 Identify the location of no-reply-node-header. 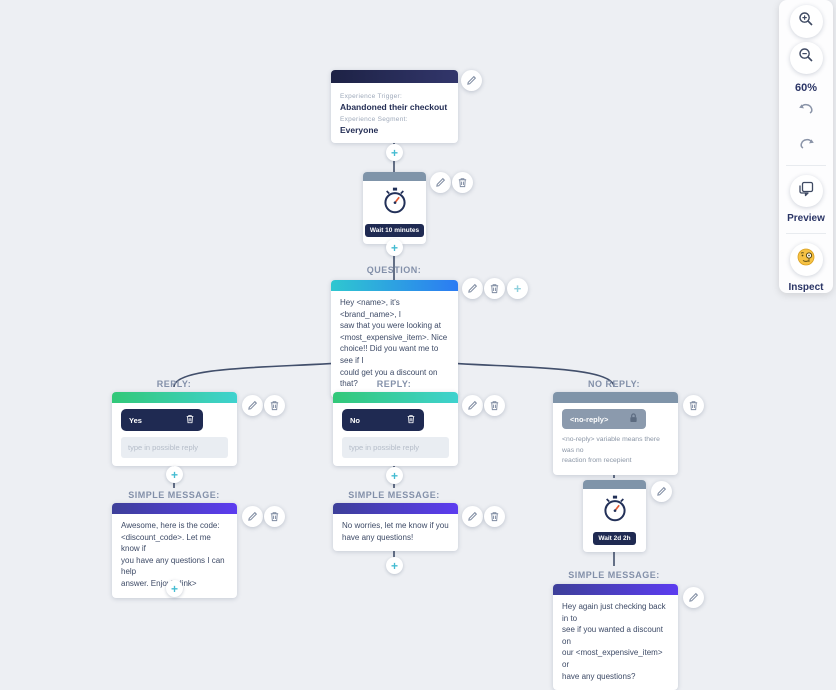
(615, 397).